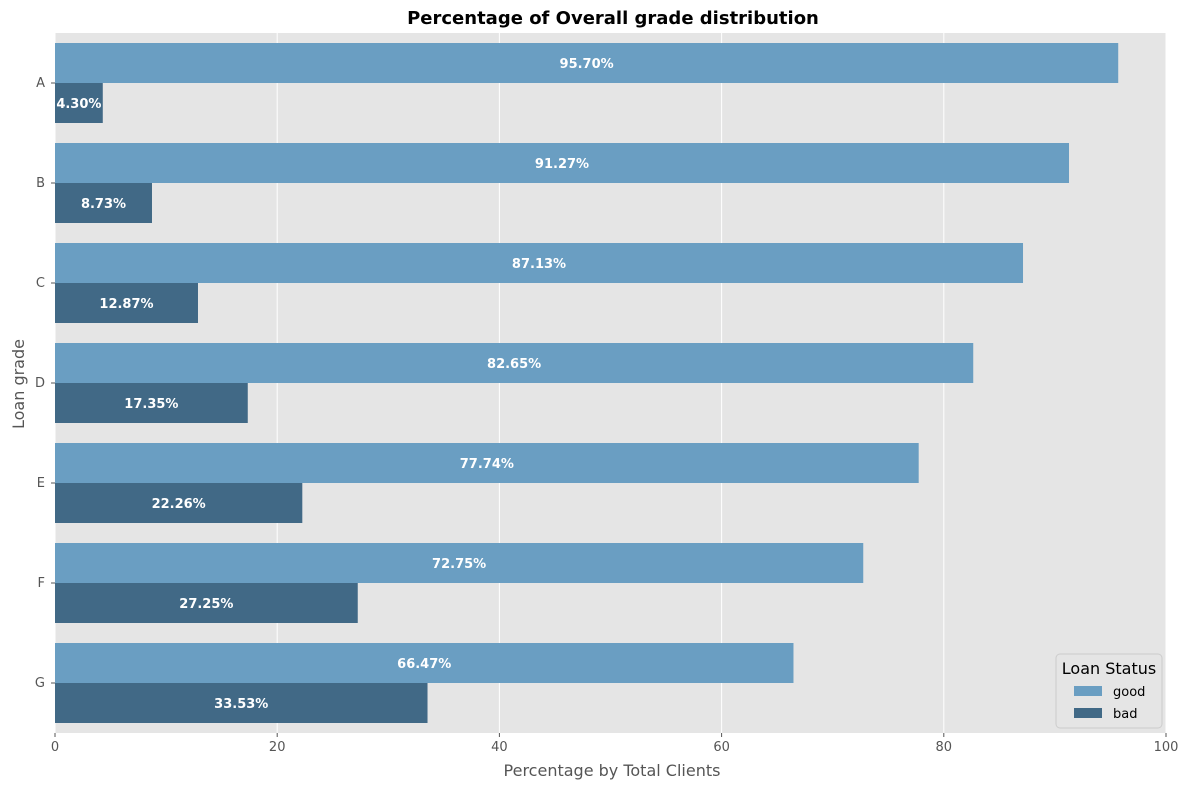 The image size is (1189, 790). Describe the element at coordinates (18, 384) in the screenshot. I see `y-axis-label: Loan grade` at that location.